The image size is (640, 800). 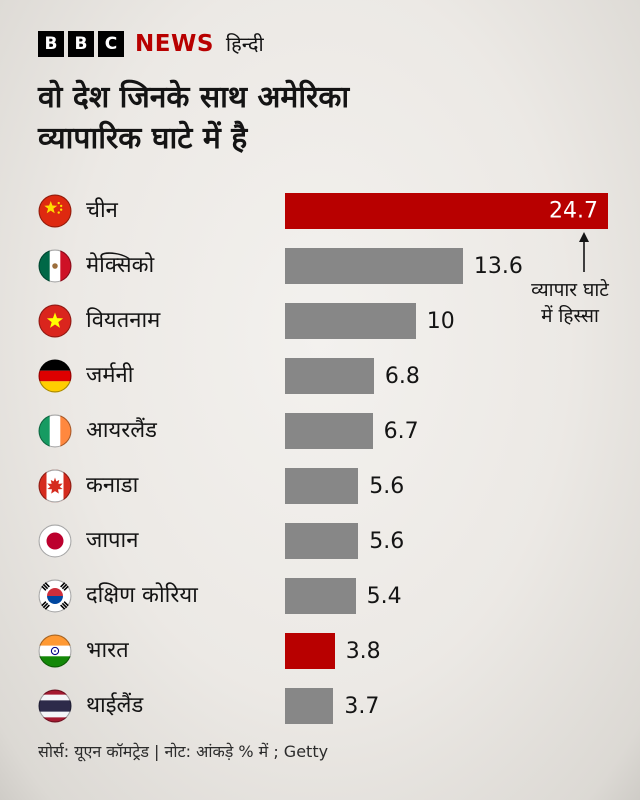 What do you see at coordinates (350, 321) in the screenshot?
I see `bar-vietnam` at bounding box center [350, 321].